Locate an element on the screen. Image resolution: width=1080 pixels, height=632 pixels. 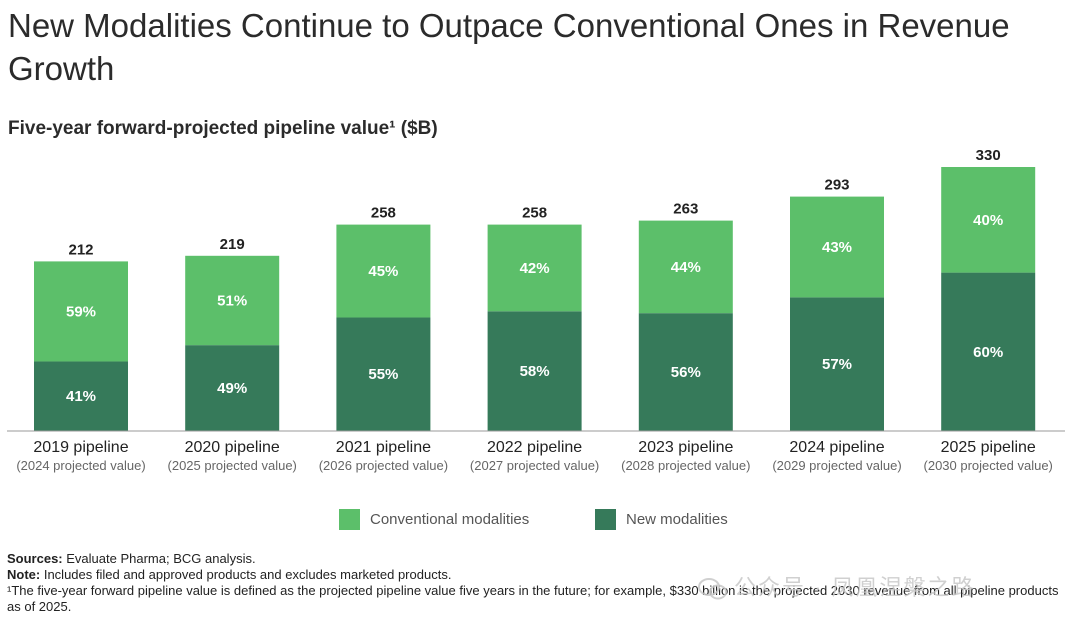
category-sub-label: (2030 projected value) is located at coordinates (988, 465).